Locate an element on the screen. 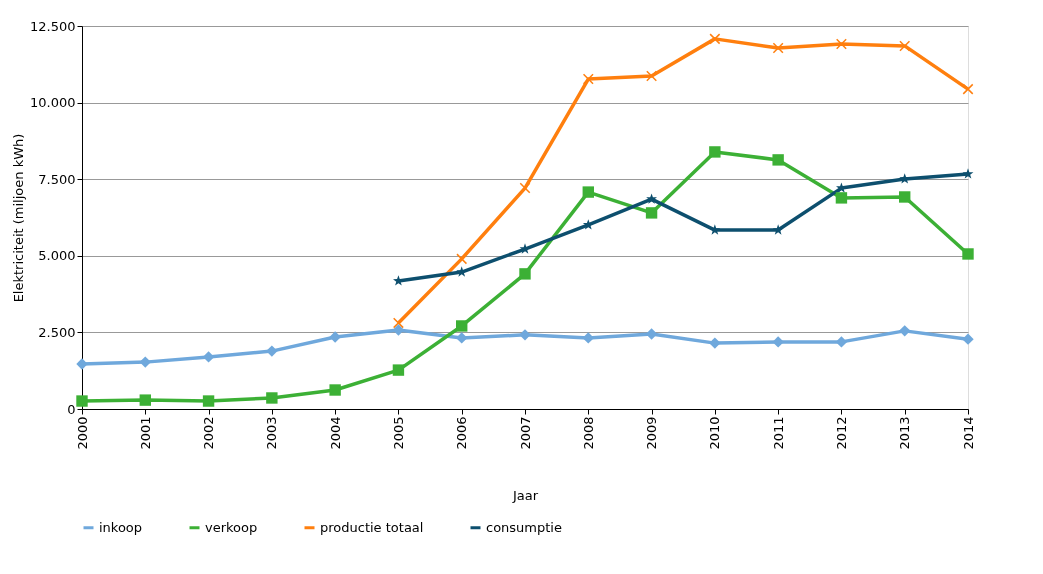 Image resolution: width=1043 pixels, height=574 pixels. x-tick-label: 2013 is located at coordinates (905, 433).